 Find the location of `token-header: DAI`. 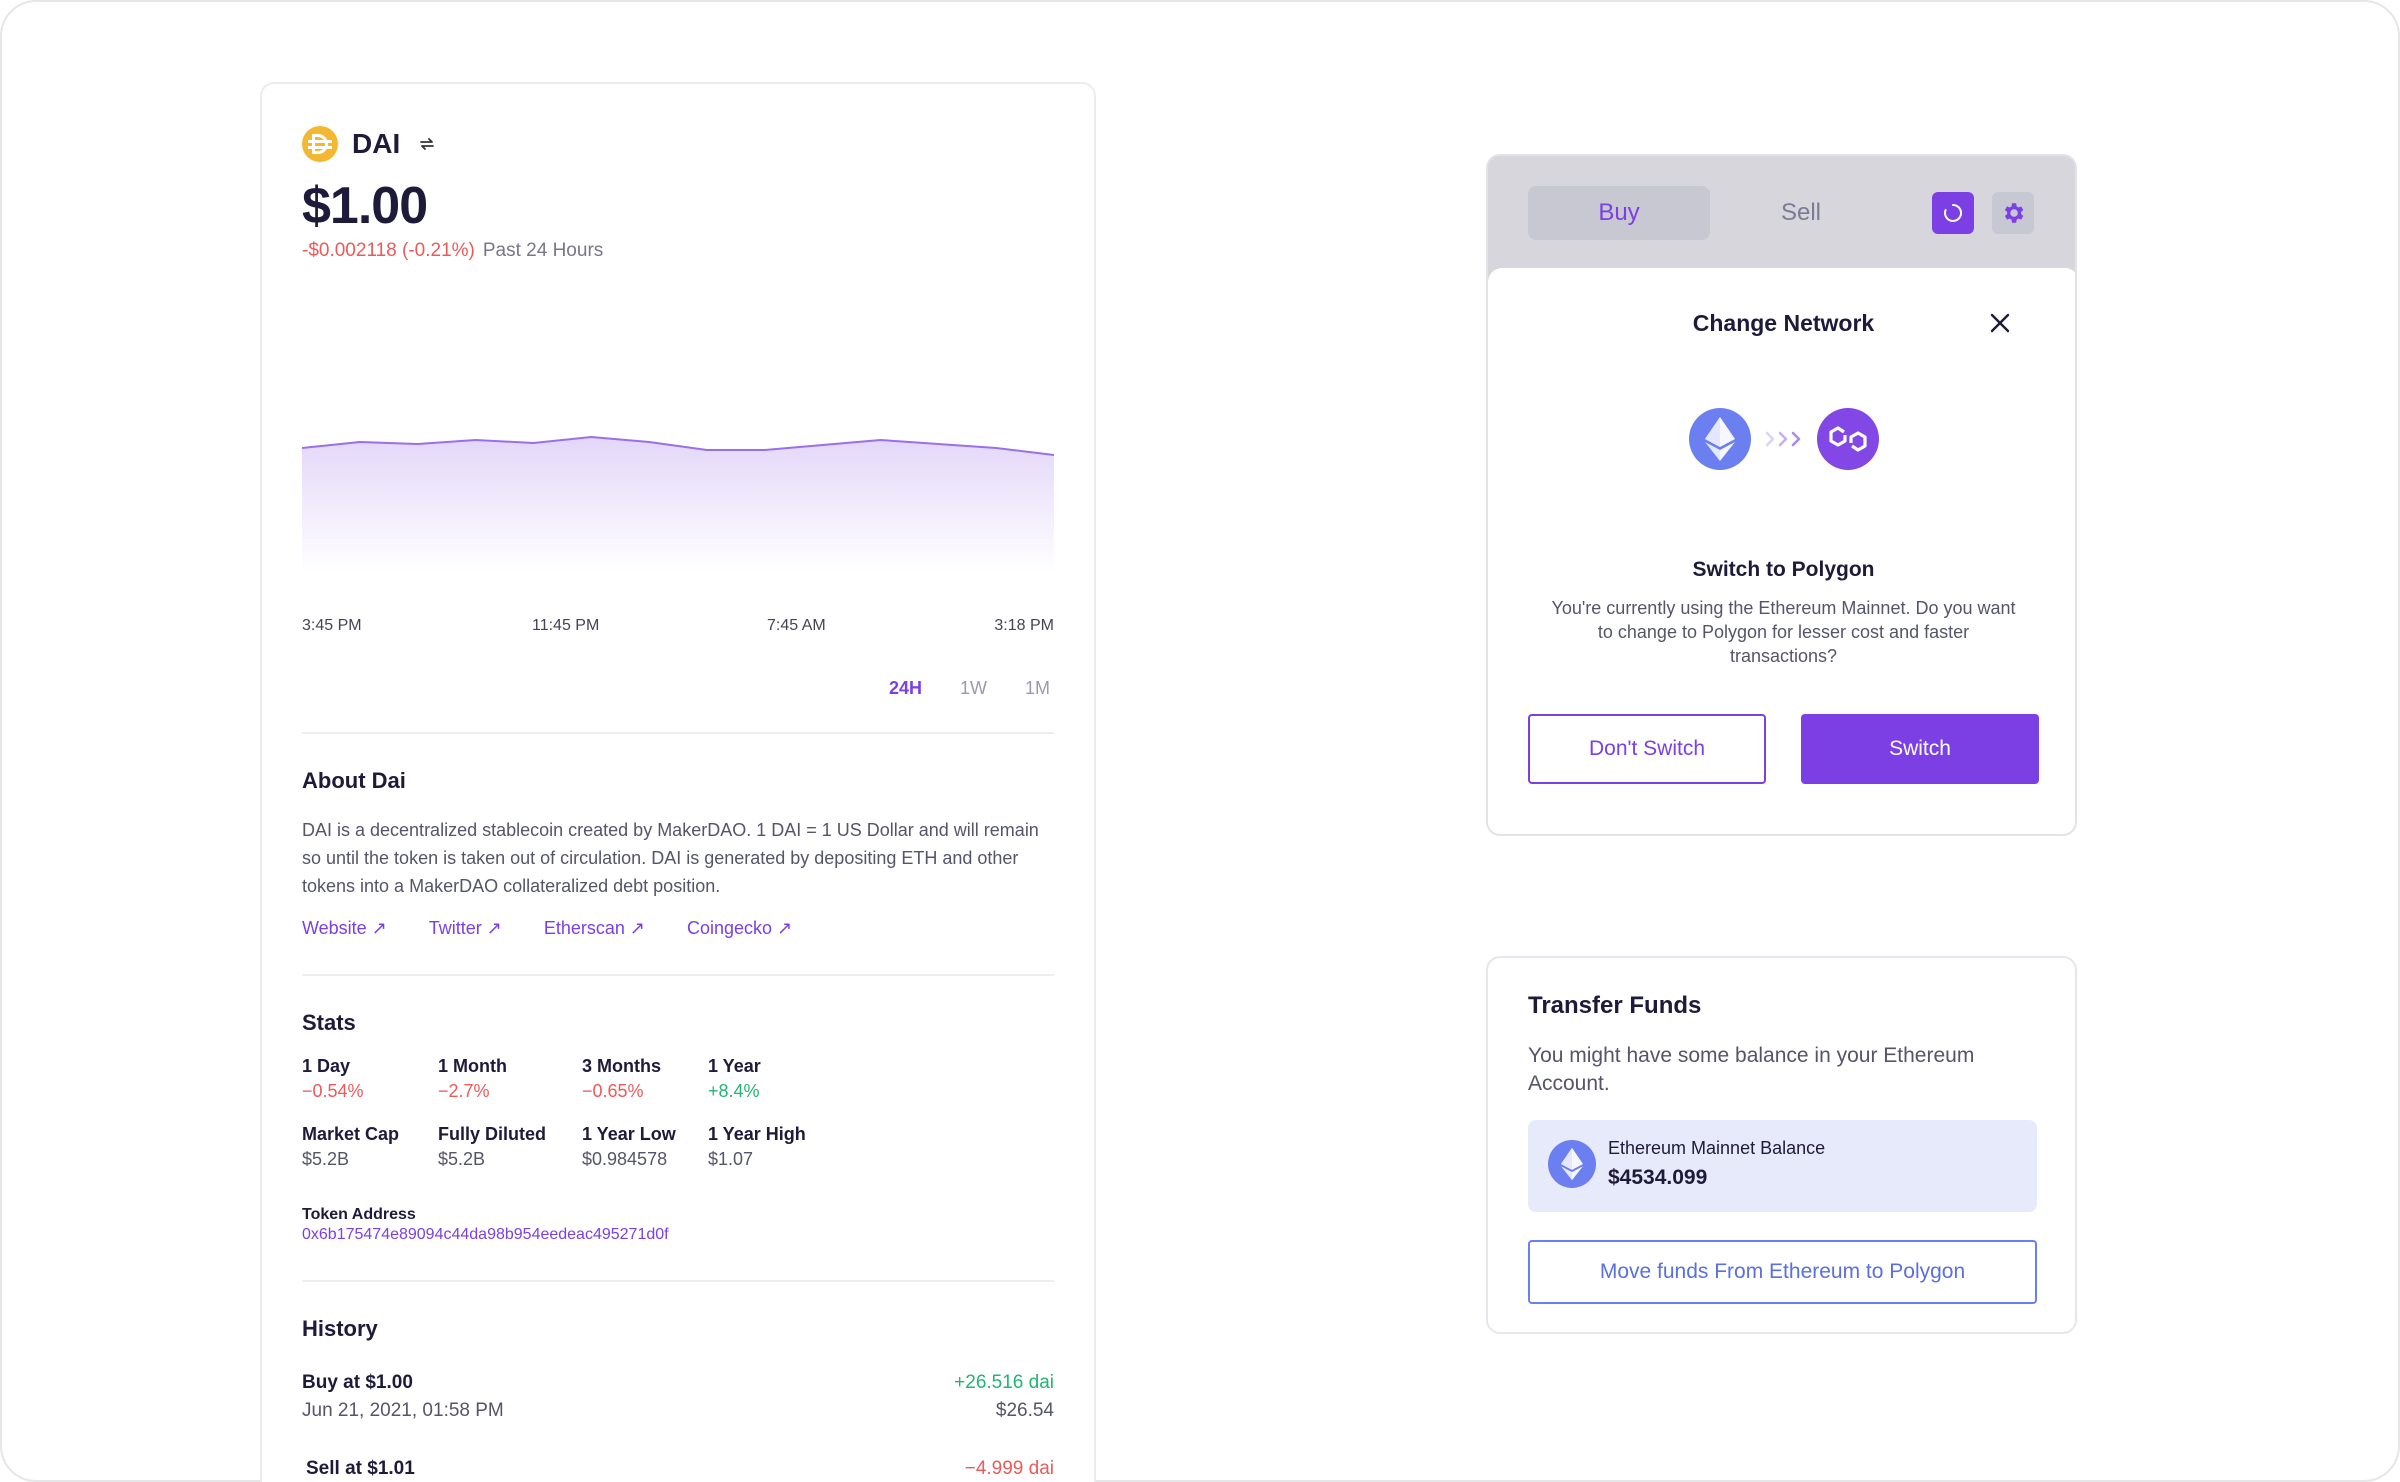

token-header: DAI is located at coordinates (371, 144).